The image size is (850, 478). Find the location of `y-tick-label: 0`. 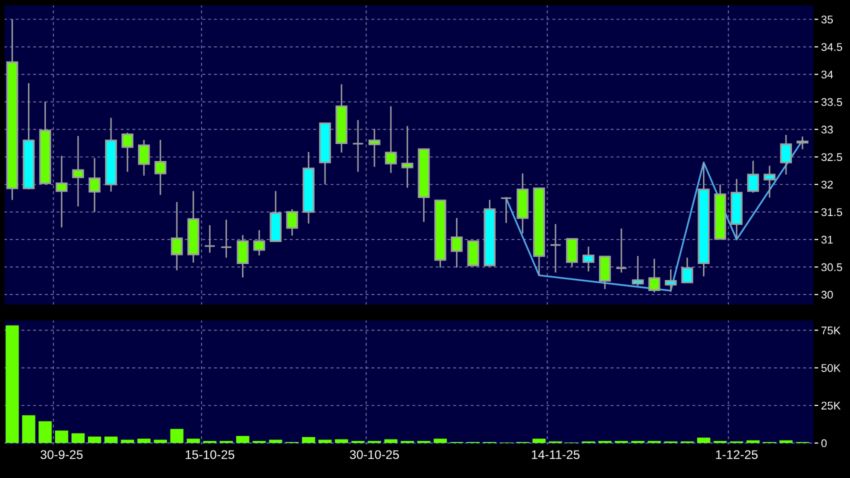

y-tick-label: 0 is located at coordinates (824, 443).